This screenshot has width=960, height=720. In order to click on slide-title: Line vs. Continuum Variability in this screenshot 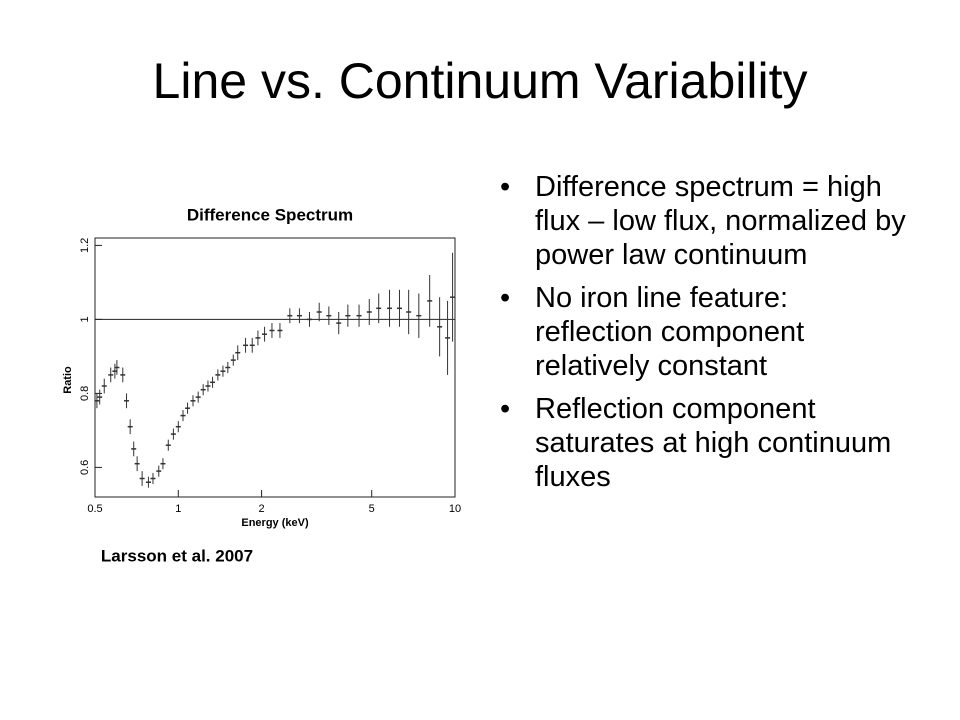, I will do `click(480, 81)`.